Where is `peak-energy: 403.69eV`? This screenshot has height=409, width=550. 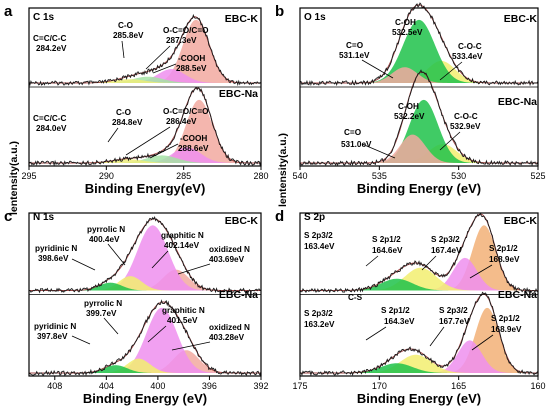
peak-energy: 403.69eV is located at coordinates (227, 259).